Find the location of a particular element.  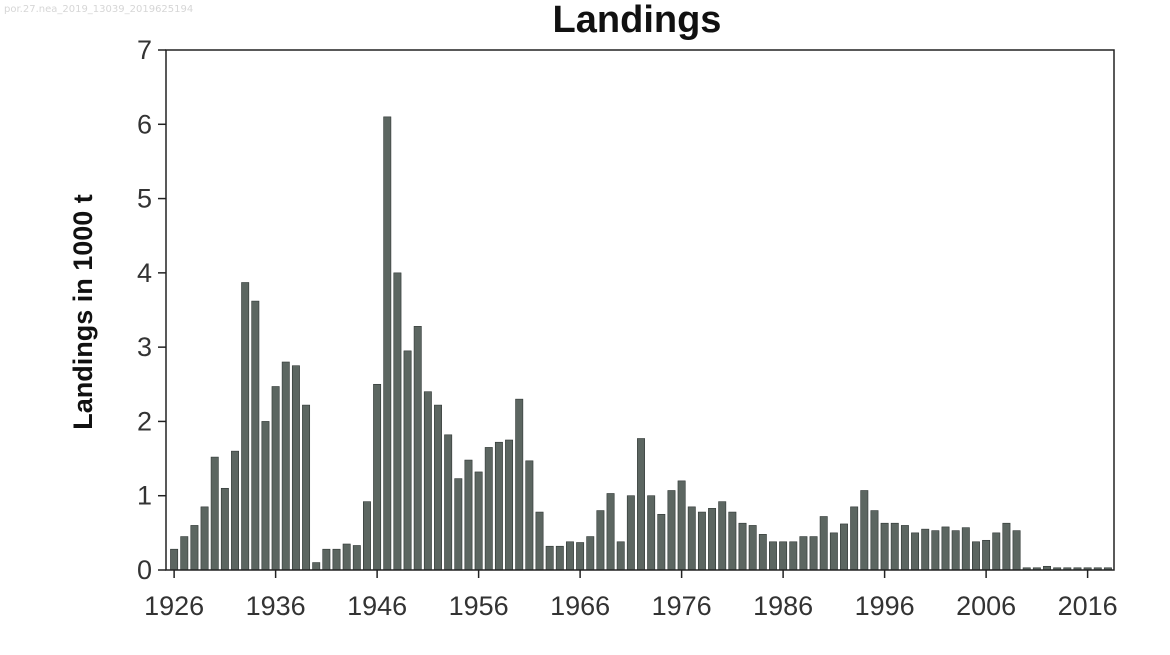

bar-1967 is located at coordinates (590, 553).